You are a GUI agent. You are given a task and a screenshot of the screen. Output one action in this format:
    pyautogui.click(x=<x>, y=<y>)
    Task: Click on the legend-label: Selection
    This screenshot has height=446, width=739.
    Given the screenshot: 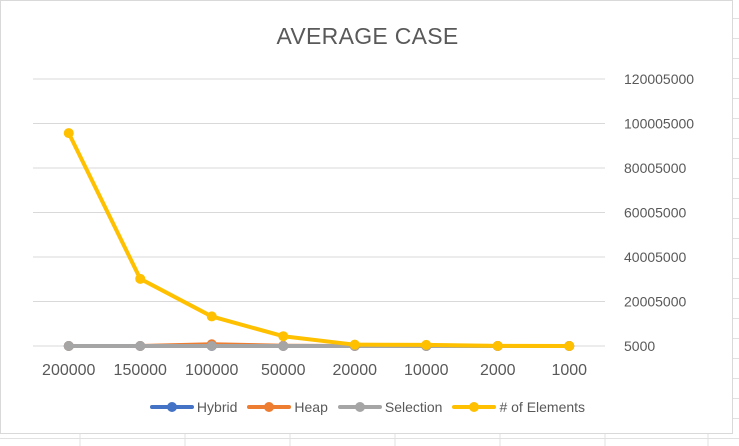 What is the action you would take?
    pyautogui.click(x=413, y=407)
    